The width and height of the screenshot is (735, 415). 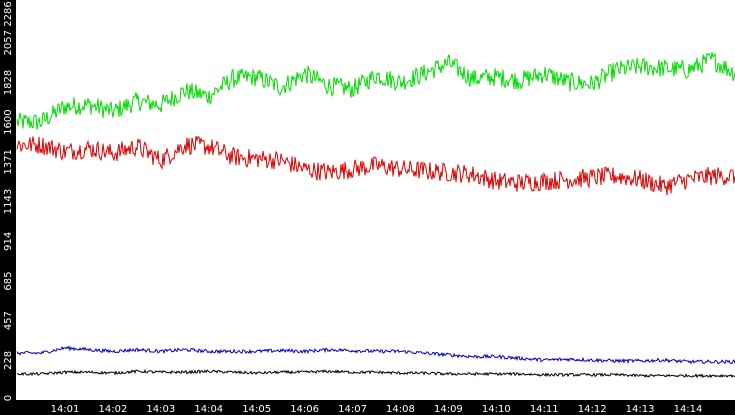 I want to click on y-tick-labels: 0 228 457 685 914 1143 1371 1600 1828 2057 2286, so click(x=8, y=201).